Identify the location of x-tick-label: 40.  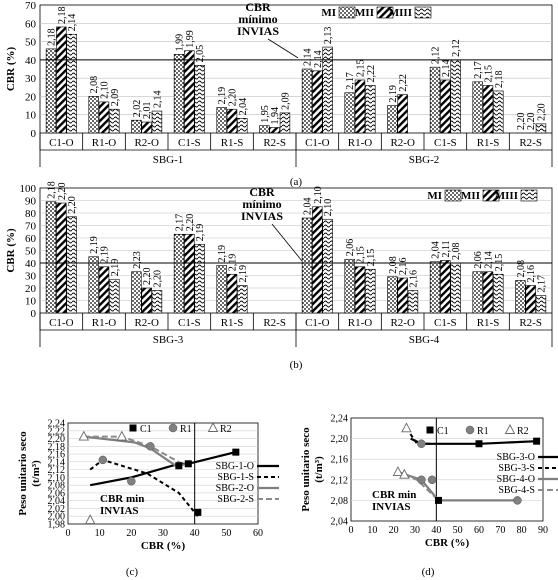
(436, 530).